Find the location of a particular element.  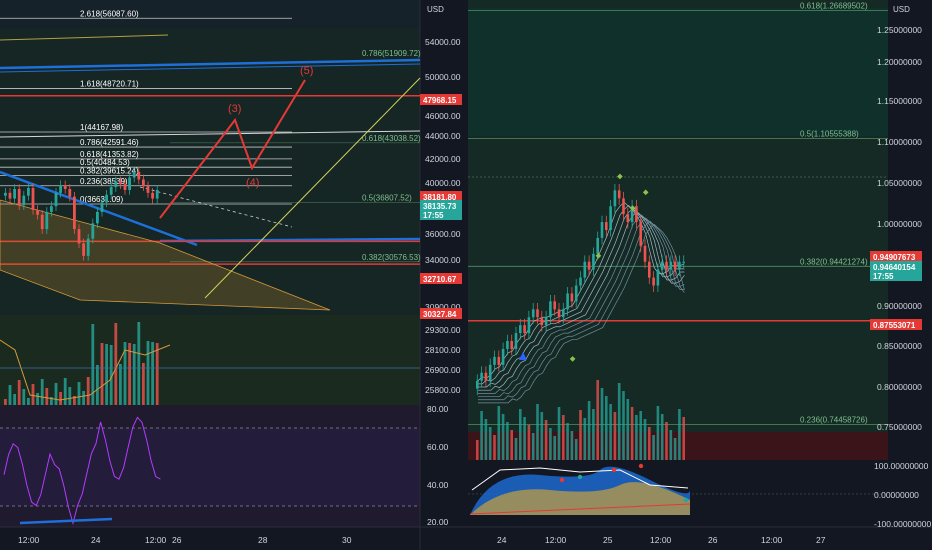

left-currency-label: USD is located at coordinates (435, 9).